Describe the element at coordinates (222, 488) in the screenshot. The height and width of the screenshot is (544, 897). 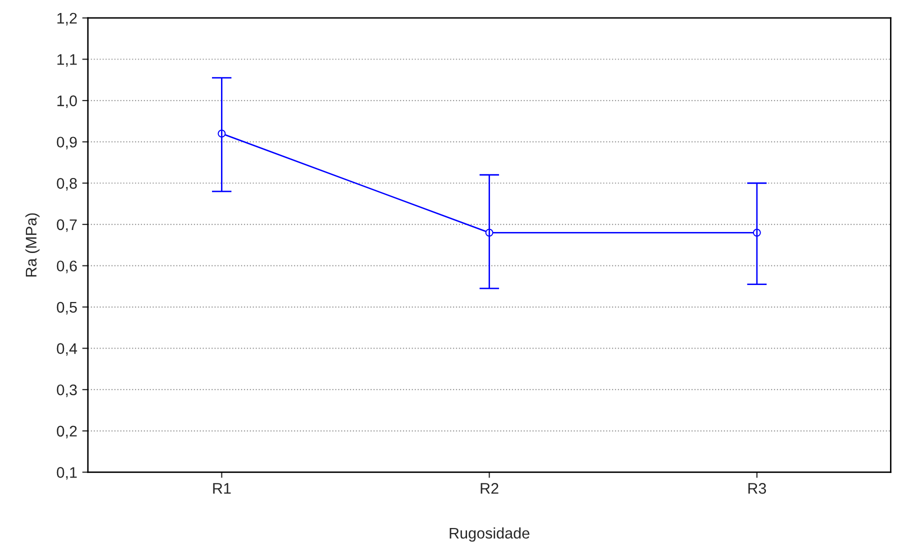
I see `x-tick-label: R1` at that location.